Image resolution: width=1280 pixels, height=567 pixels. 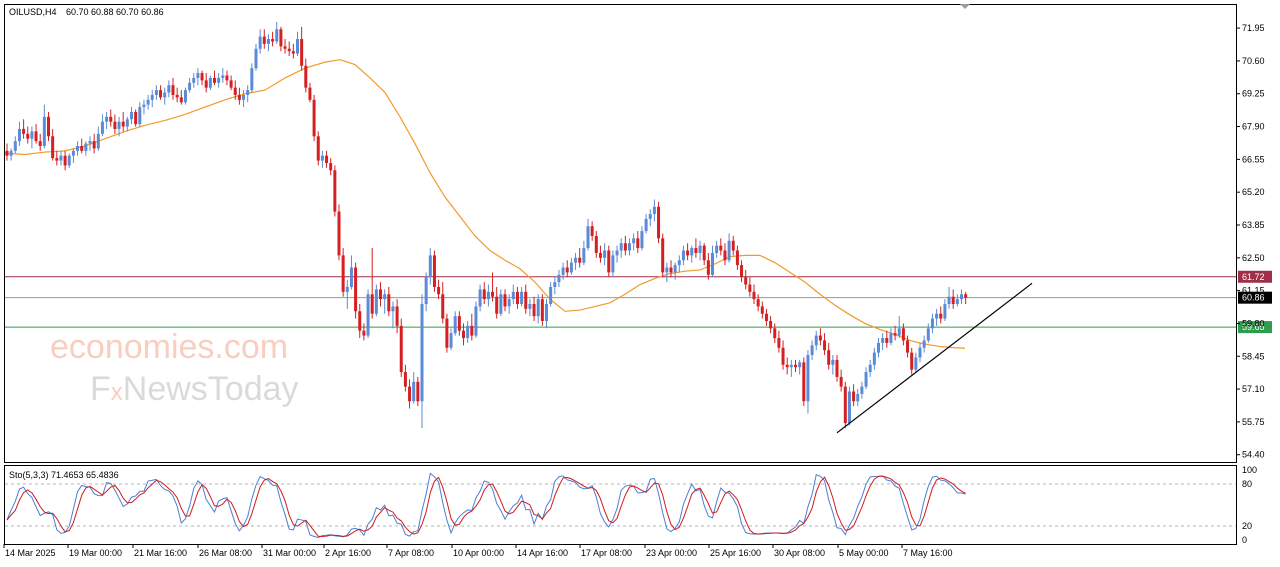 What do you see at coordinates (1253, 356) in the screenshot?
I see `price-tick-label: 58.45` at bounding box center [1253, 356].